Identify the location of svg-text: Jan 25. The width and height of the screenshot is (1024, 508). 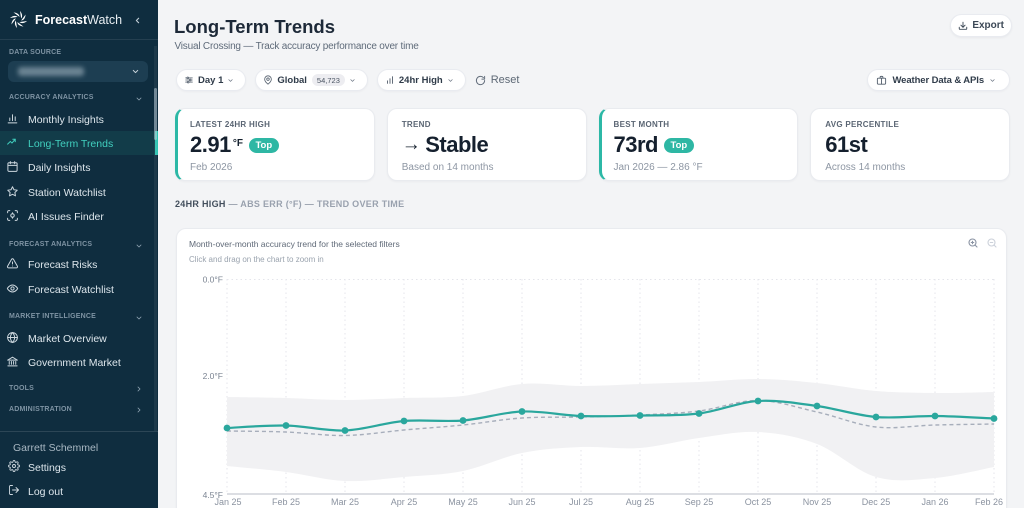
(227, 502).